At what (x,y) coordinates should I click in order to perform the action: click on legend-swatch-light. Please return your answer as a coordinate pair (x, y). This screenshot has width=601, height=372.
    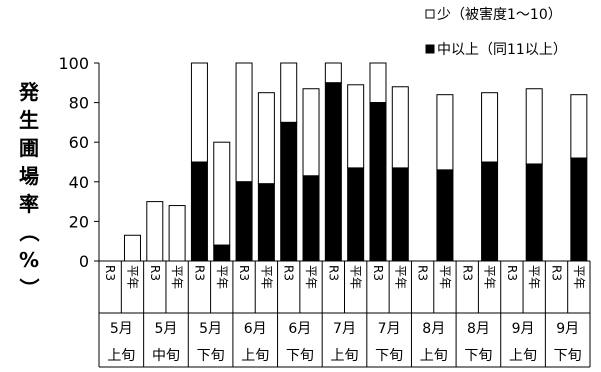
    Looking at the image, I should click on (430, 14).